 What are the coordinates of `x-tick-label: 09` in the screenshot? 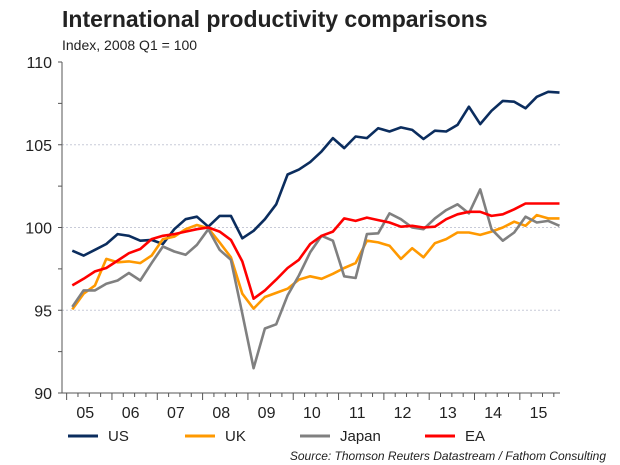 It's located at (267, 413).